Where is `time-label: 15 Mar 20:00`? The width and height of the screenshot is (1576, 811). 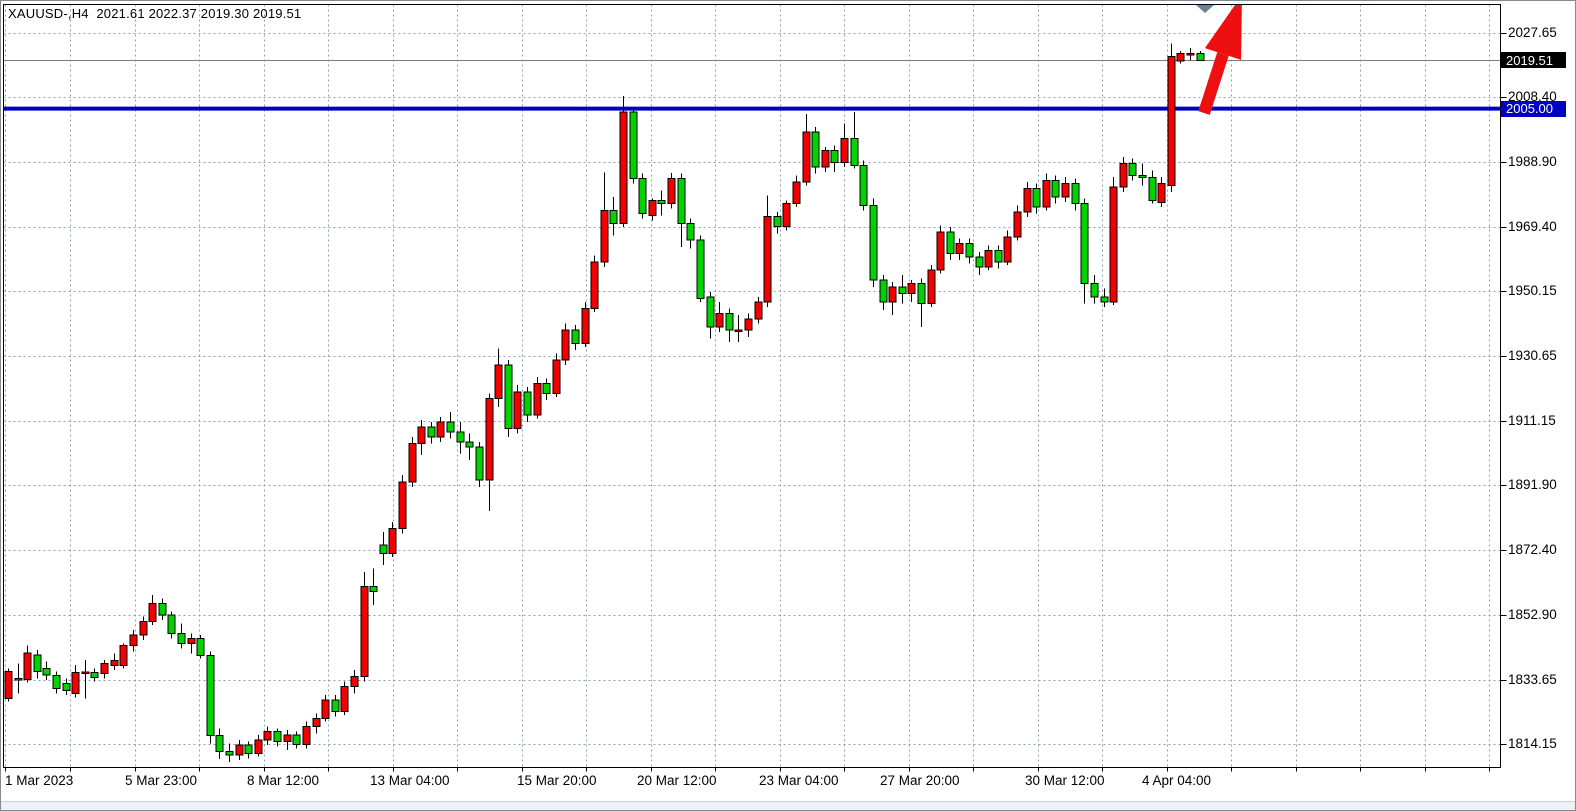 time-label: 15 Mar 20:00 is located at coordinates (557, 780).